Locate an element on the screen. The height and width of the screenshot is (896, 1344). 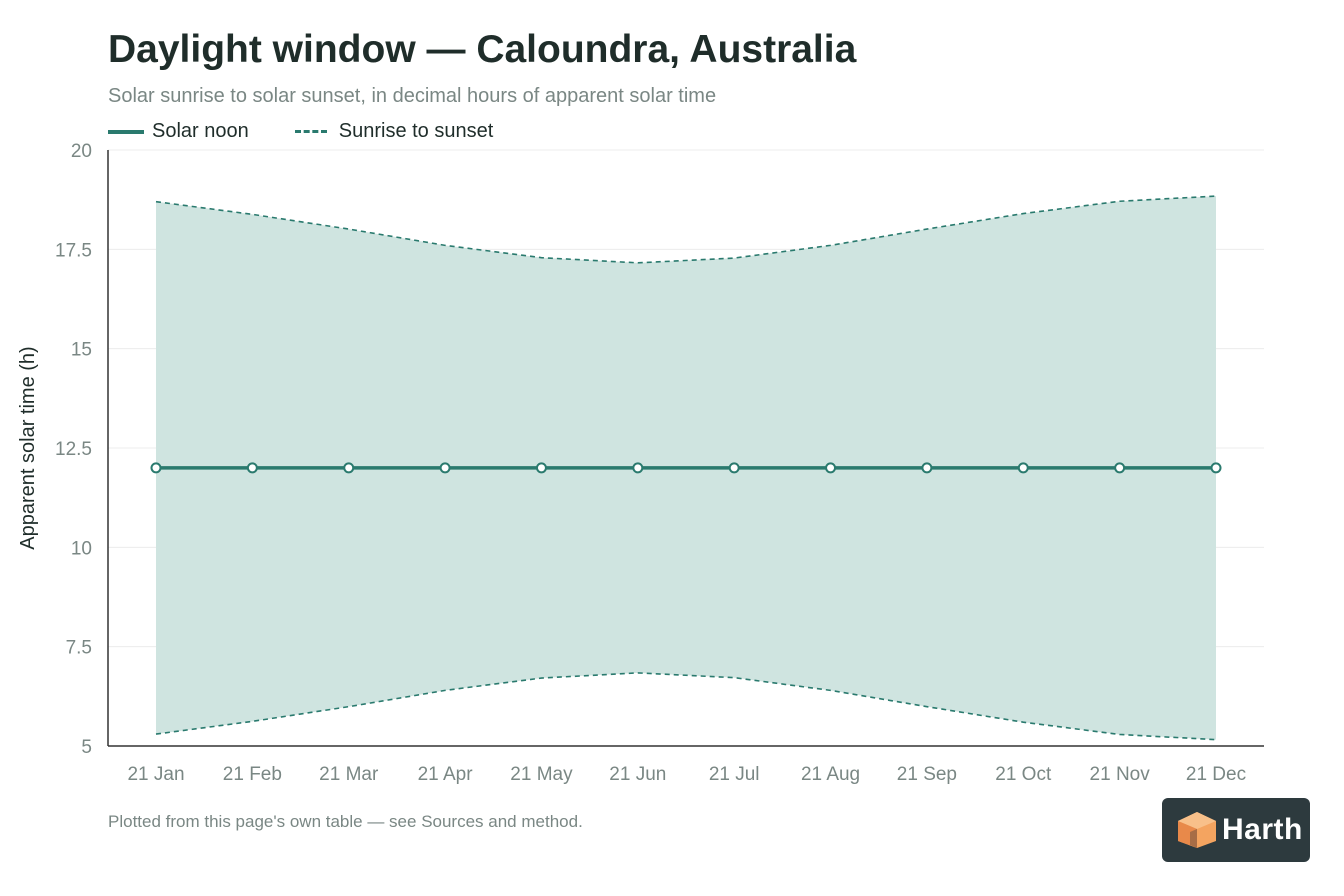
harth-logo: Harth is located at coordinates (1236, 830).